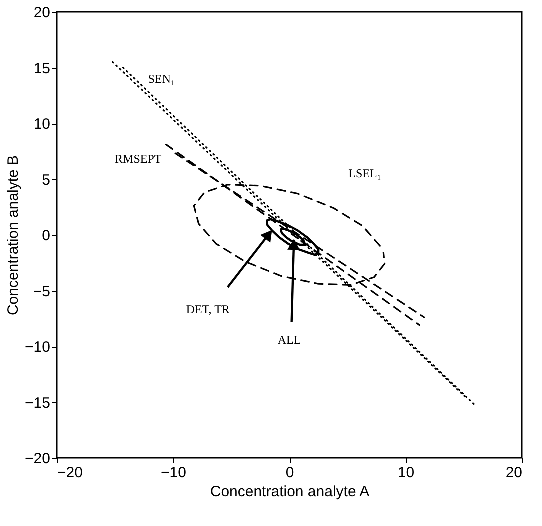 The height and width of the screenshot is (526, 542). Describe the element at coordinates (173, 473) in the screenshot. I see `x-tick-label: −10` at that location.